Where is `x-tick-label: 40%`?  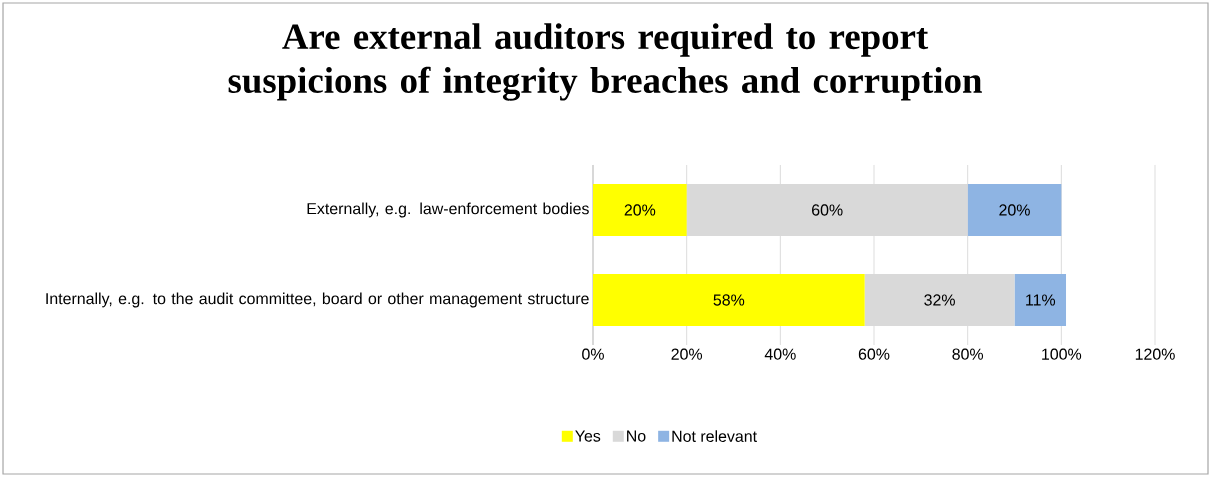
x-tick-label: 40% is located at coordinates (780, 354).